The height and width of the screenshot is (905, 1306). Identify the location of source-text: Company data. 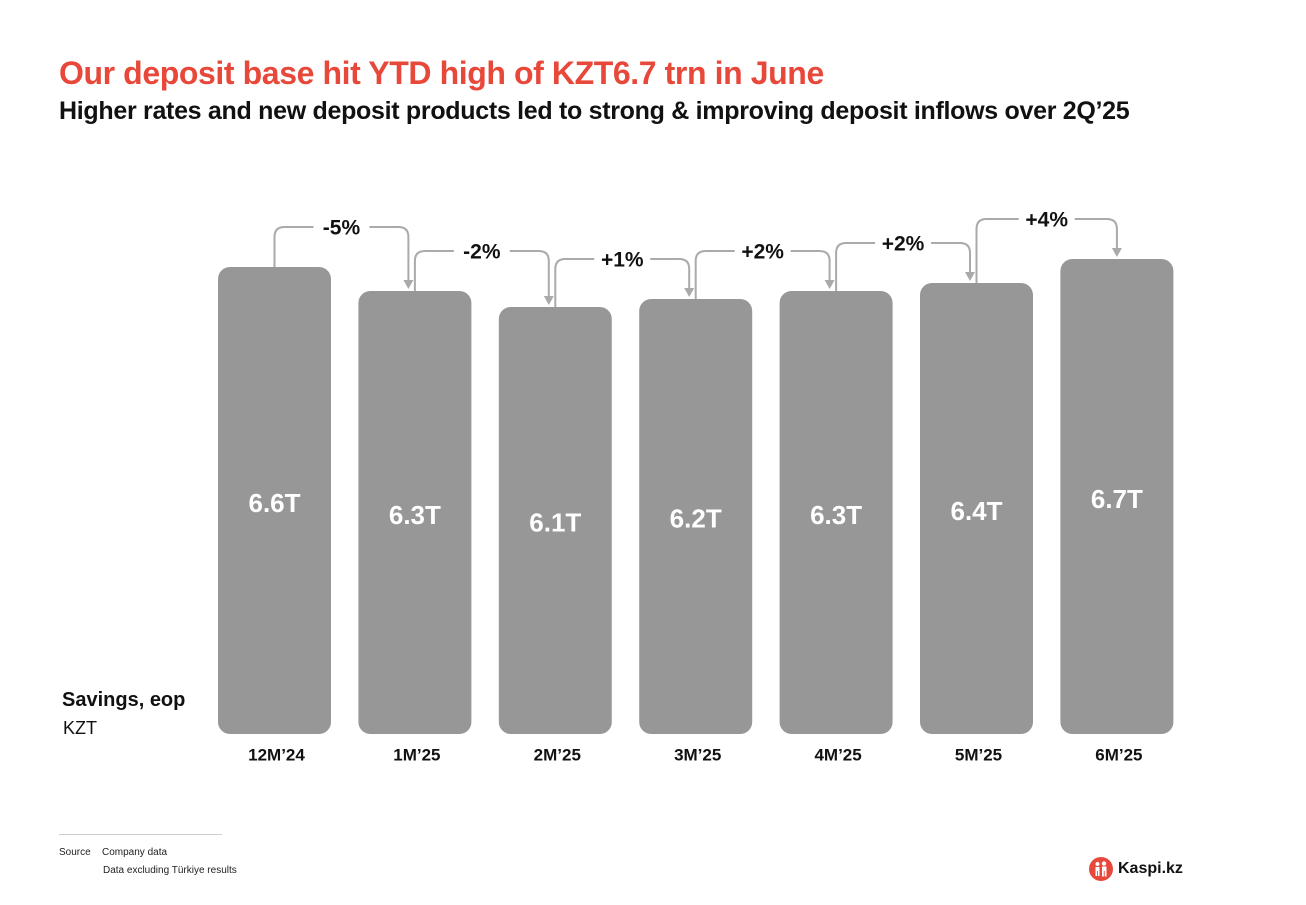
(135, 852).